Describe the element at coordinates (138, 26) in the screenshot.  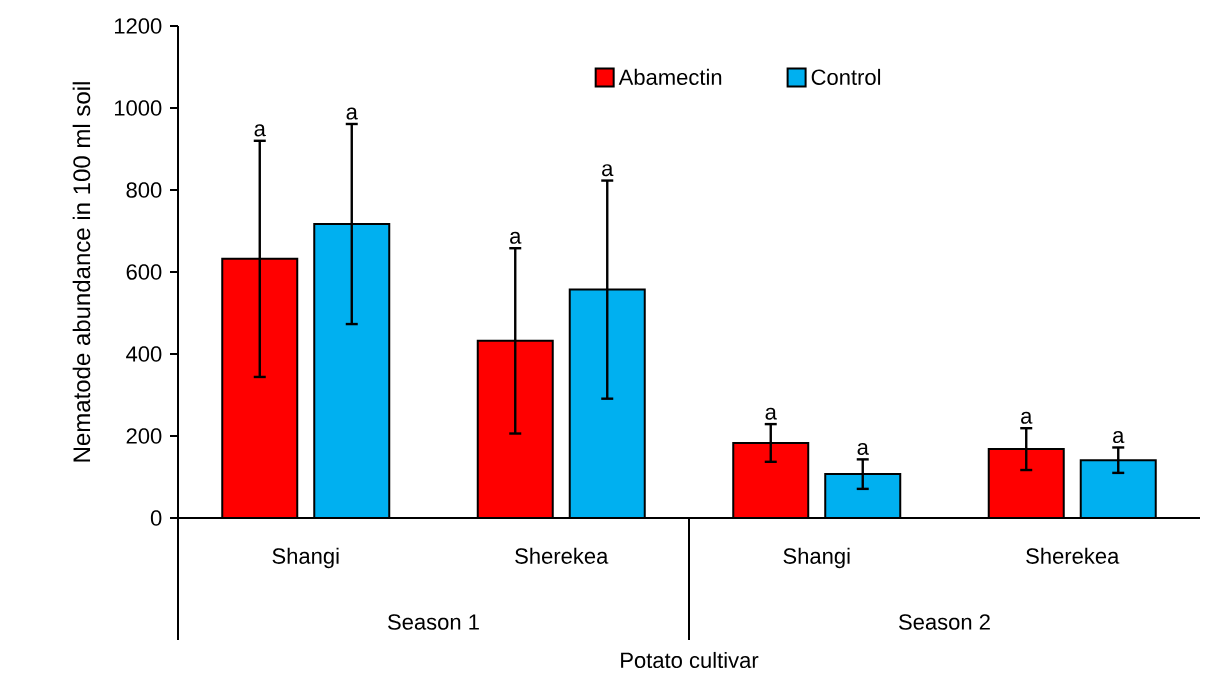
I see `y-tick-label: 1200` at that location.